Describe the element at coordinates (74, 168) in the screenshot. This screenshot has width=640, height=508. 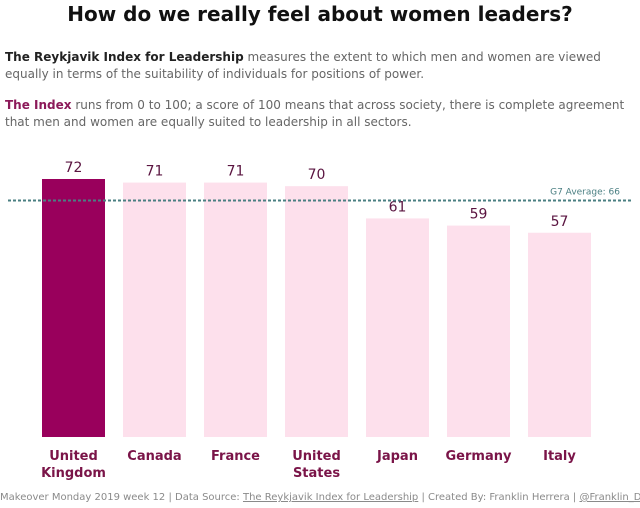
I see `value-label: 72` at that location.